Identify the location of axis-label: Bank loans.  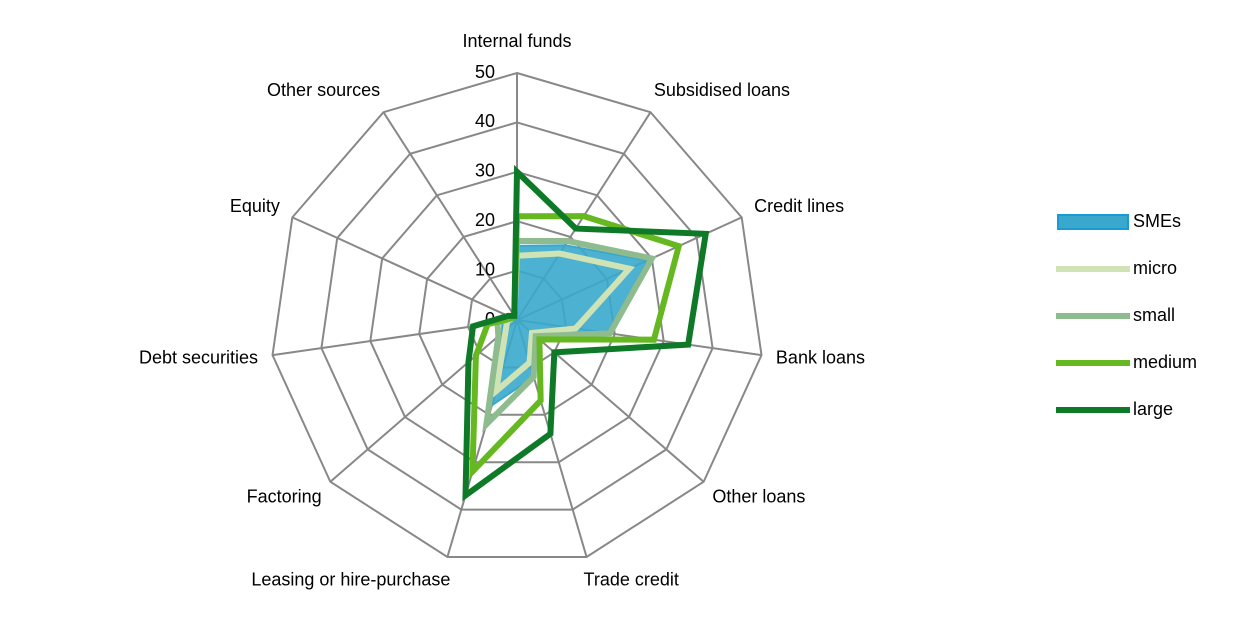
(820, 357).